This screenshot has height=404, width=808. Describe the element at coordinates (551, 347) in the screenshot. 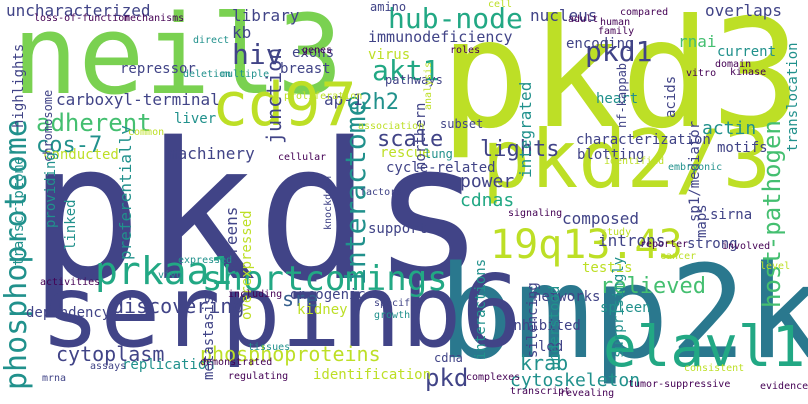

I see `word-led: led` at that location.